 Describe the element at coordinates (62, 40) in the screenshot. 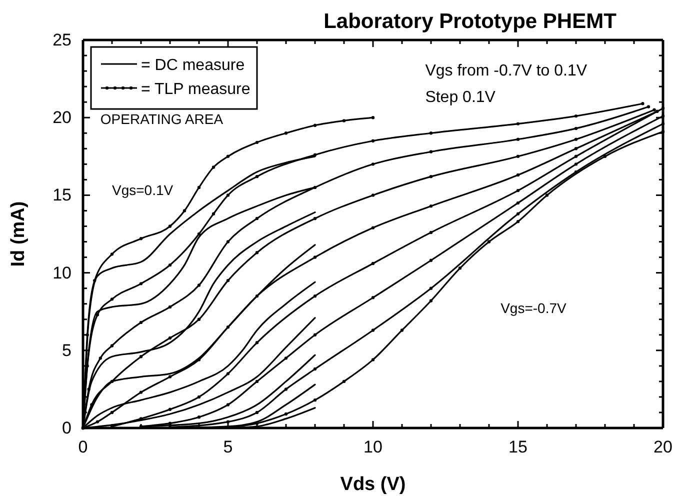

I see `y-tick-label: 25` at that location.